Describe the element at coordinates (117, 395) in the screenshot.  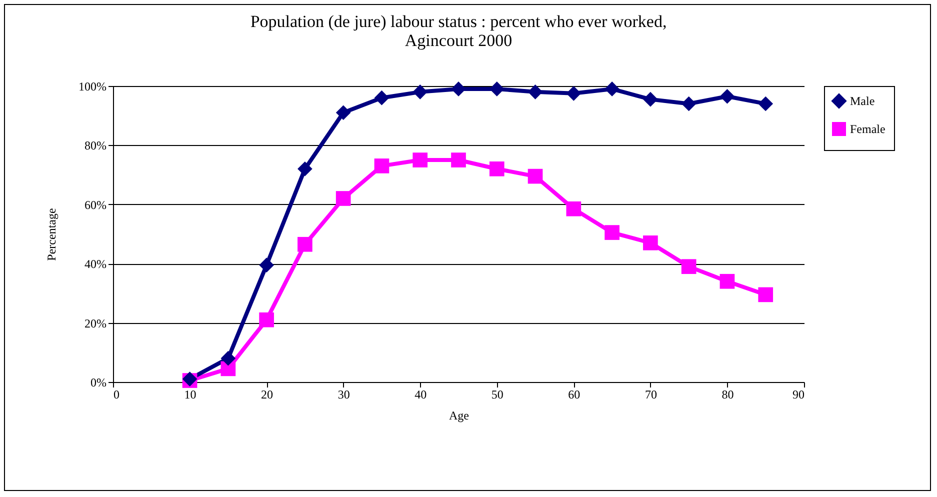
I see `x-tick-label: 0` at that location.